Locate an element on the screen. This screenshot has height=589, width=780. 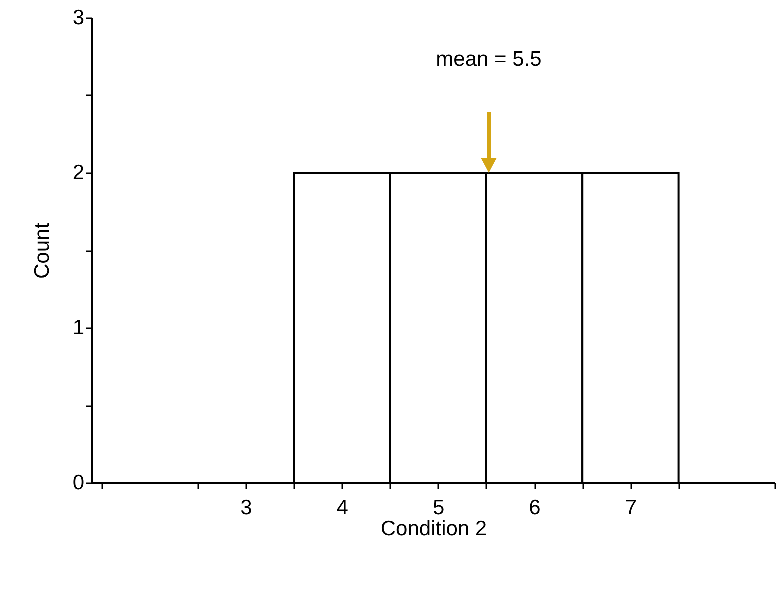
annotation: mean = 5.5 is located at coordinates (489, 59).